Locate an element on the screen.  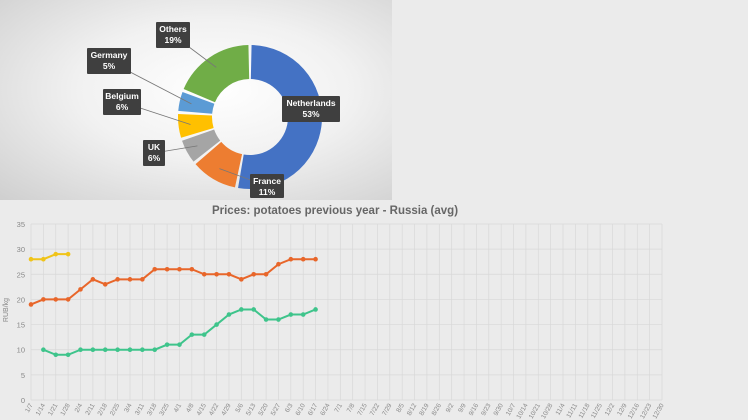
x-tick-label: 5/20 is located at coordinates (263, 409).